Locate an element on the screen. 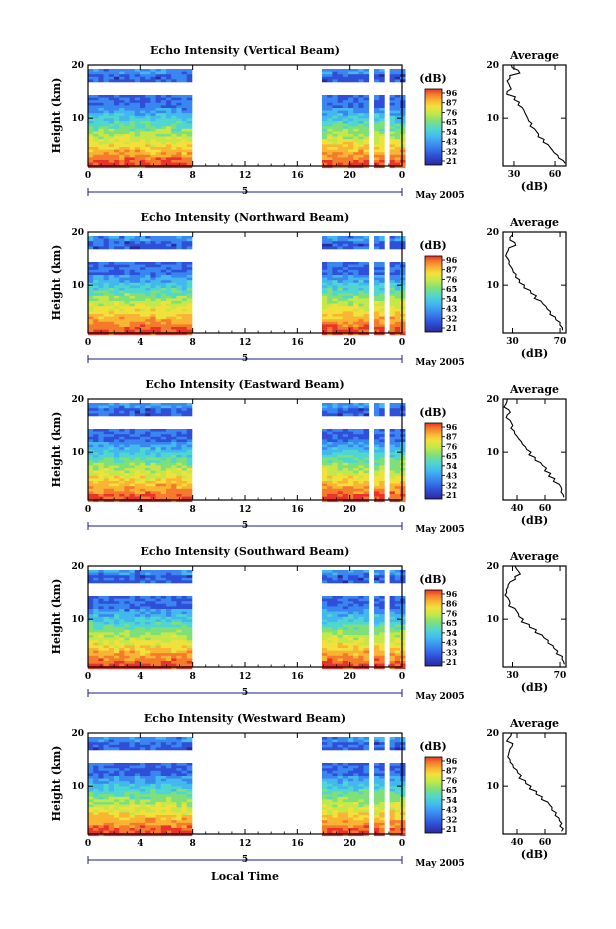 This screenshot has height=929, width=616. x-tick-label: 0 is located at coordinates (88, 510).